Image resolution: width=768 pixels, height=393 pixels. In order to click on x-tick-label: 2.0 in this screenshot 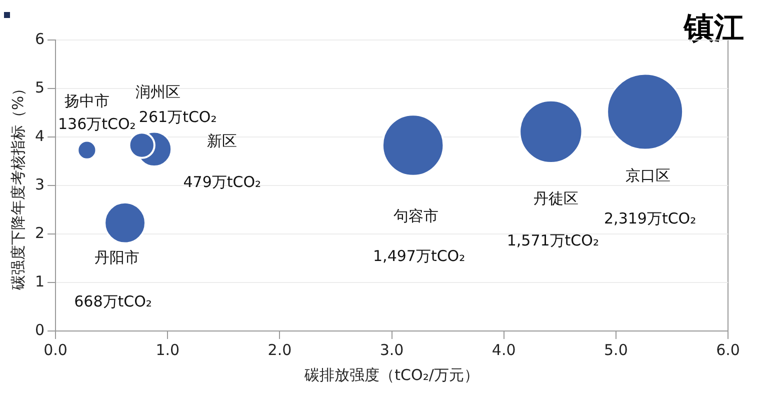, I will do `click(280, 349)`.